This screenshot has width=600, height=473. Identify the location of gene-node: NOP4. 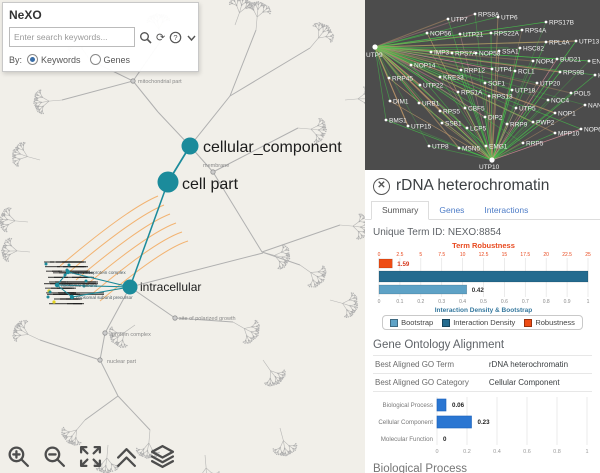
(542, 62).